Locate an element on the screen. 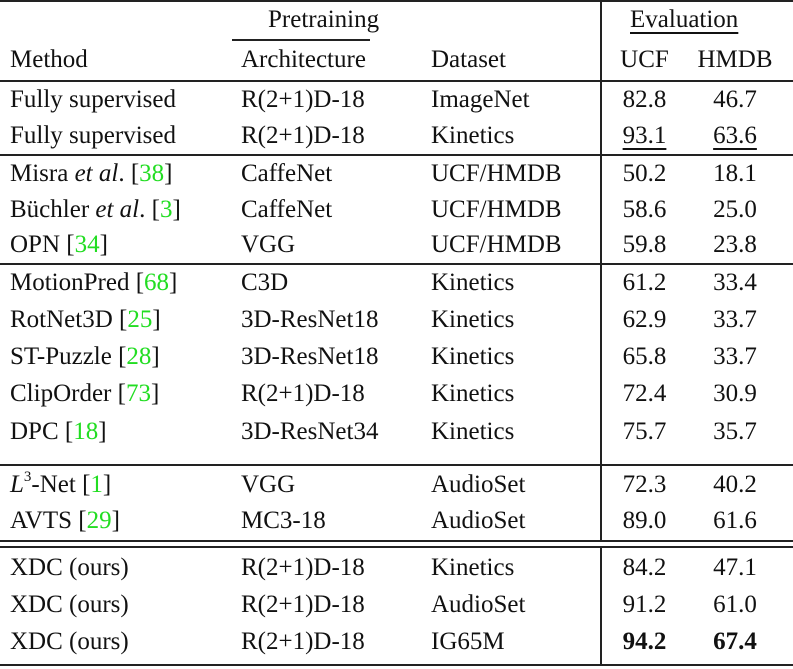 This screenshot has width=793, height=669. column-header-method: Method is located at coordinates (49, 59).